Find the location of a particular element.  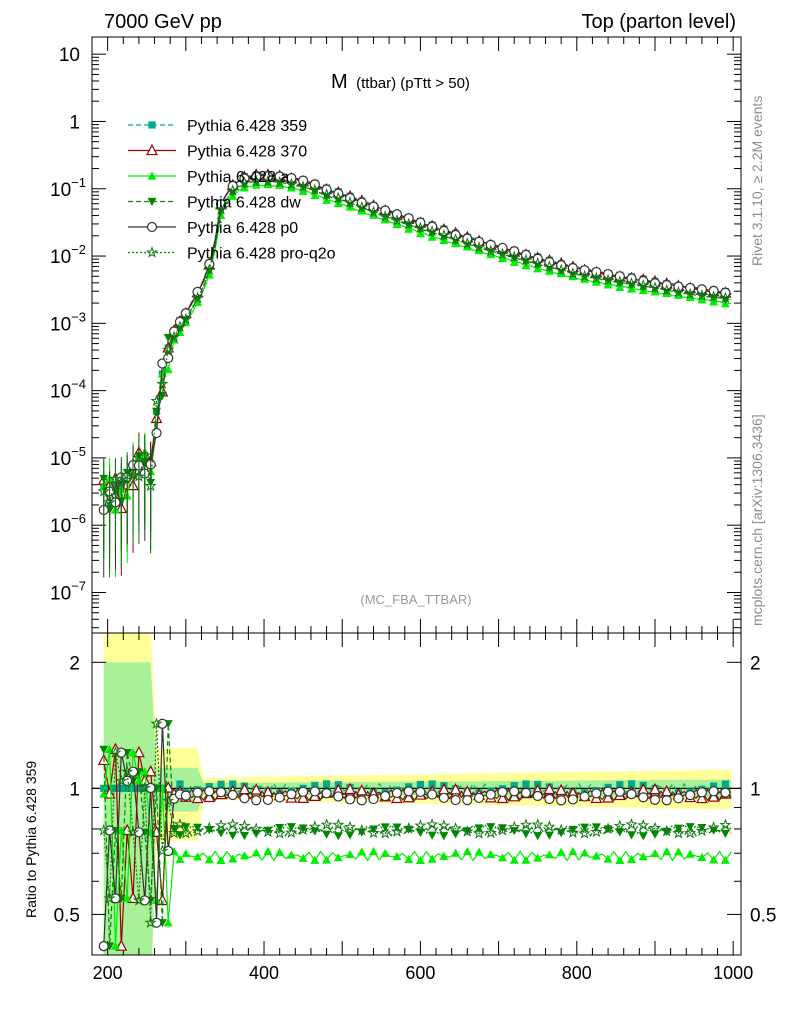

header-right: Top (parton level) is located at coordinates (658, 22).